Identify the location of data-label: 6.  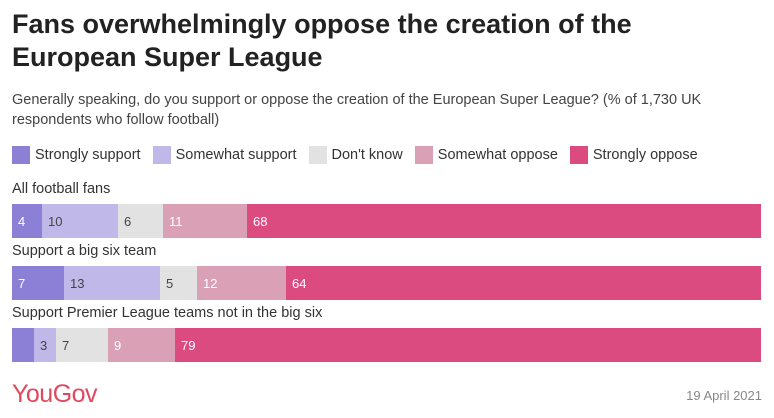
(128, 221).